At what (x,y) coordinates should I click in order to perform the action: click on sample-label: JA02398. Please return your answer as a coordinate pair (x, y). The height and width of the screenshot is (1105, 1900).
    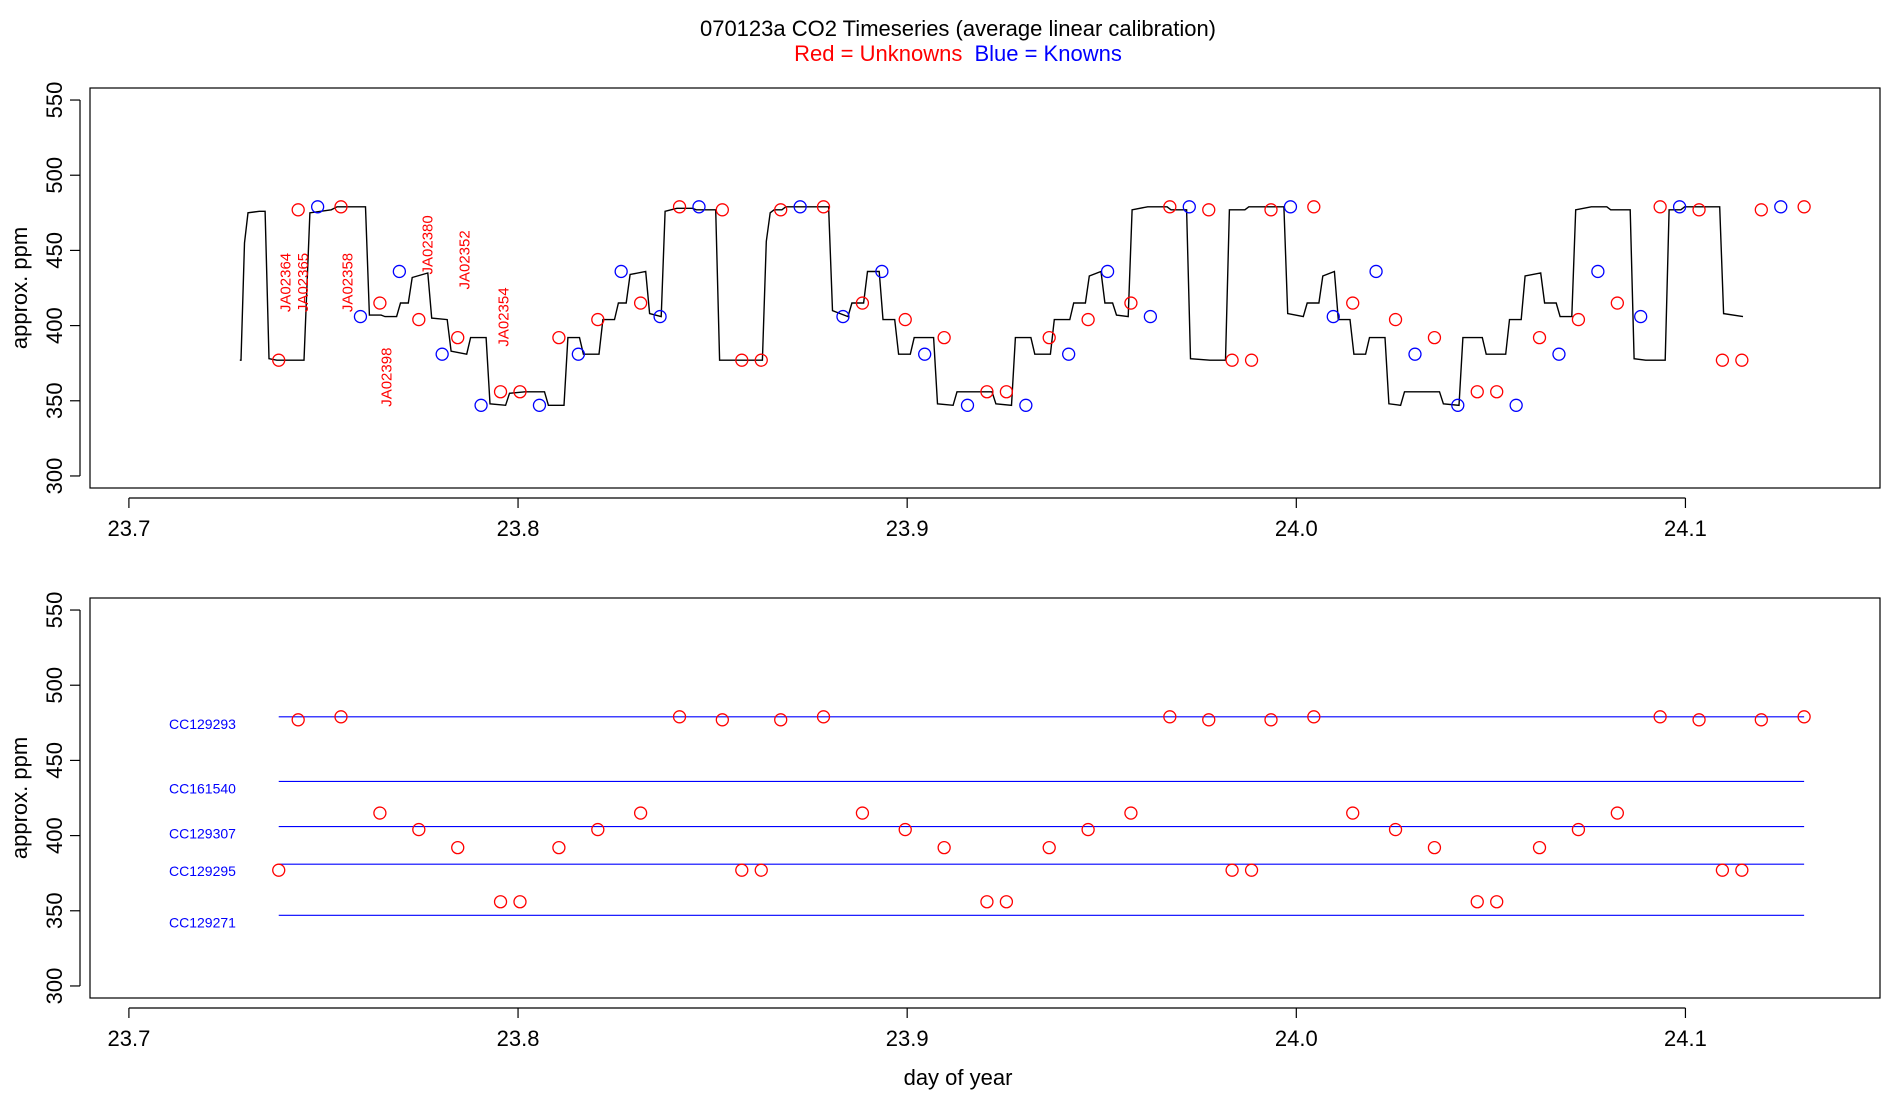
    Looking at the image, I should click on (387, 377).